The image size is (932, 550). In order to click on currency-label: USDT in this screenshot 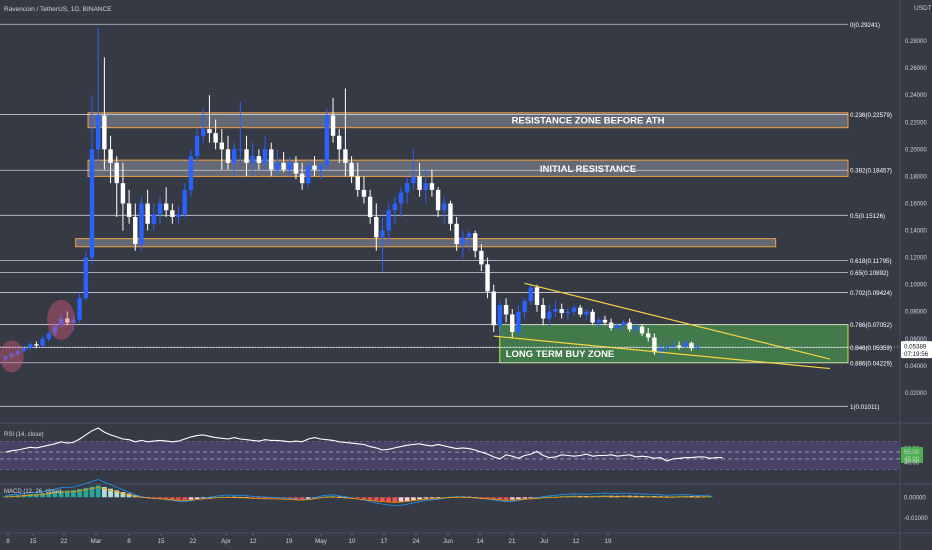, I will do `click(923, 8)`.